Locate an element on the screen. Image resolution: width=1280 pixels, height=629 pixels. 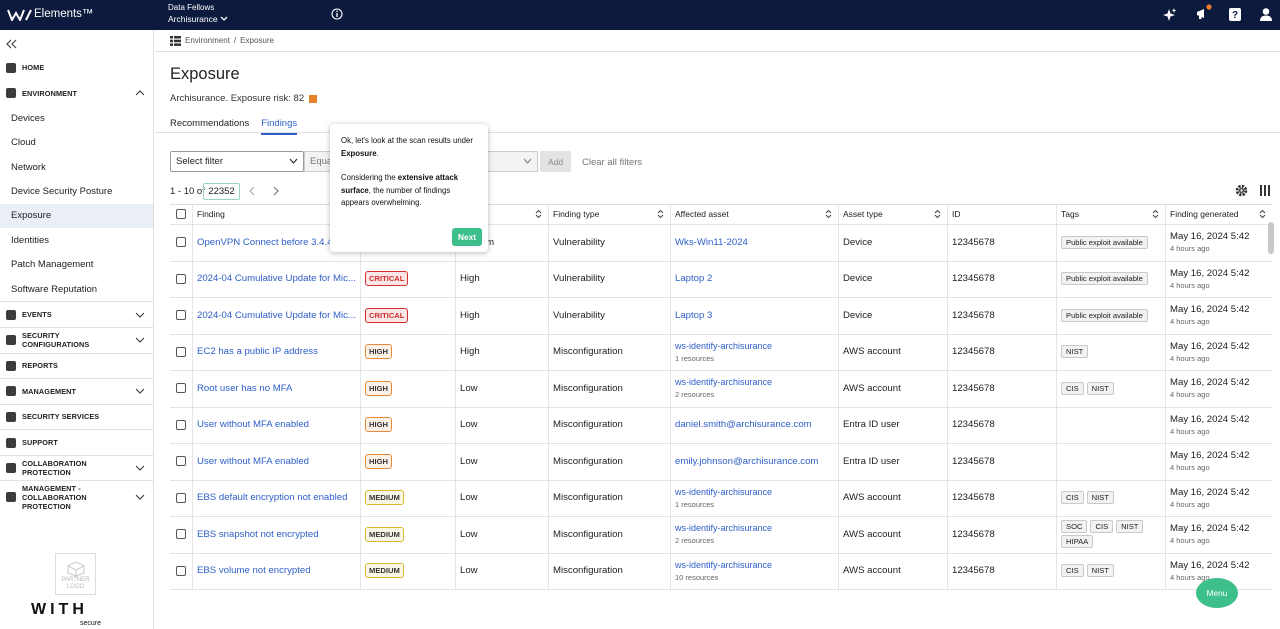
asset-sub: 10 resources is located at coordinates (697, 577).